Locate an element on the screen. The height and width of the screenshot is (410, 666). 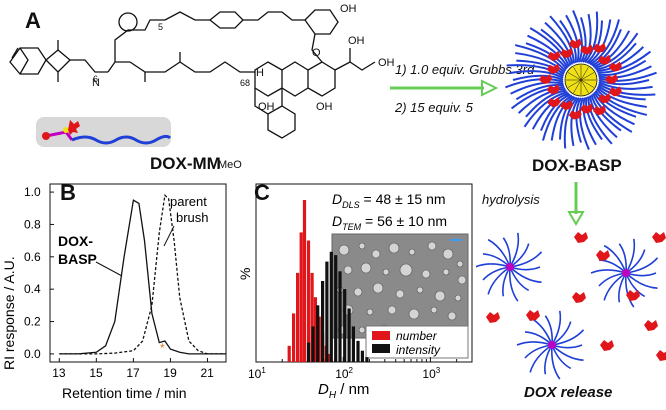
sub-n5: 5 is located at coordinates (160, 27).